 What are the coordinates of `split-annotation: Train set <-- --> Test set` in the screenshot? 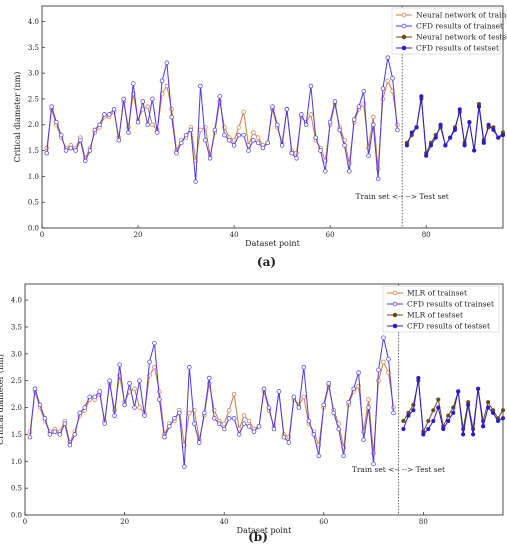 It's located at (398, 469).